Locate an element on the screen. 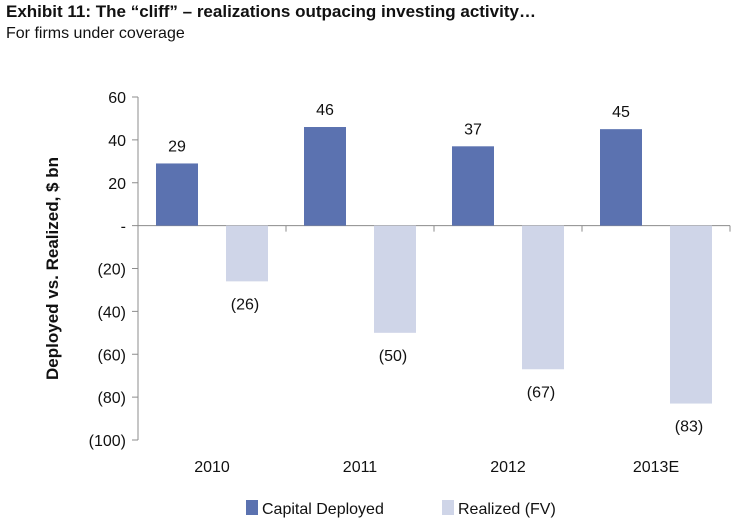  legend-swatch-realized is located at coordinates (448, 507).